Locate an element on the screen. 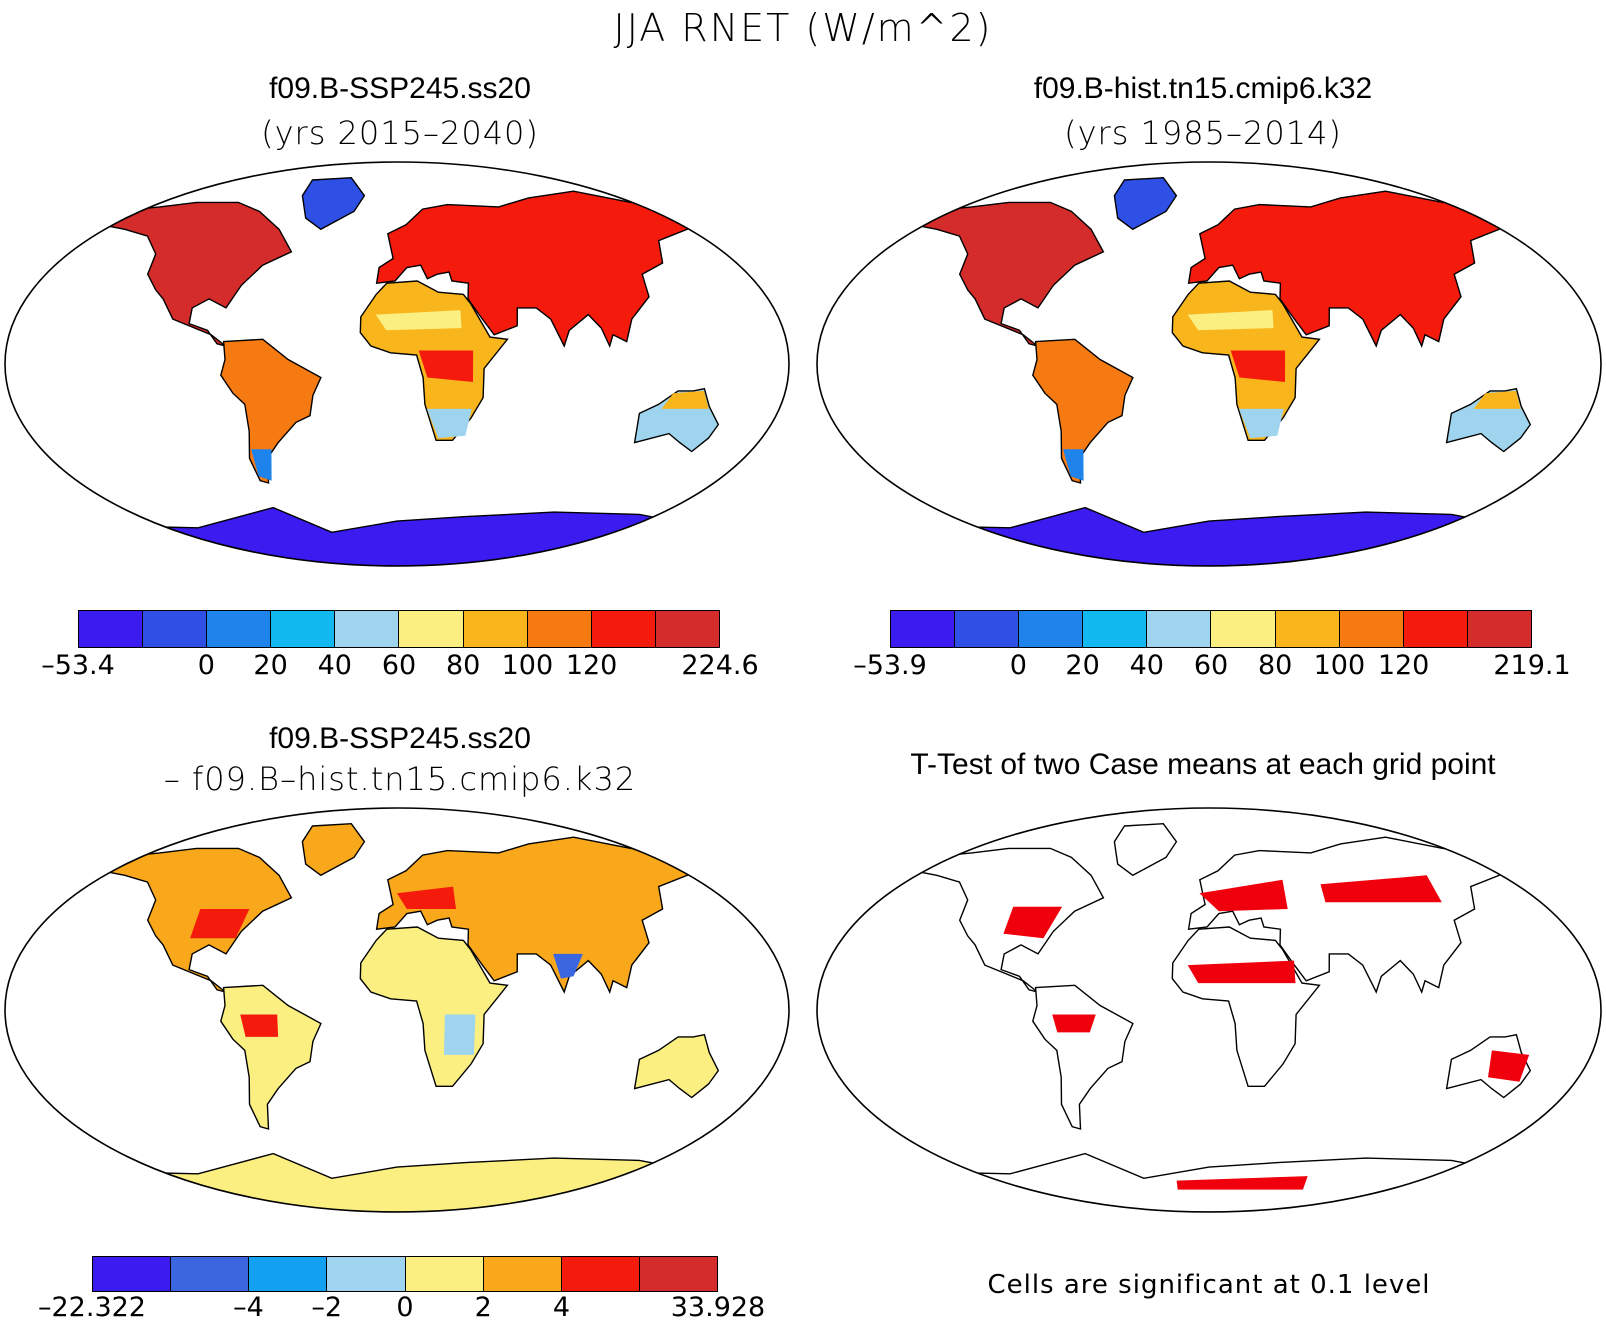 The height and width of the screenshot is (1323, 1606). region-europe is located at coordinates (426, 897).